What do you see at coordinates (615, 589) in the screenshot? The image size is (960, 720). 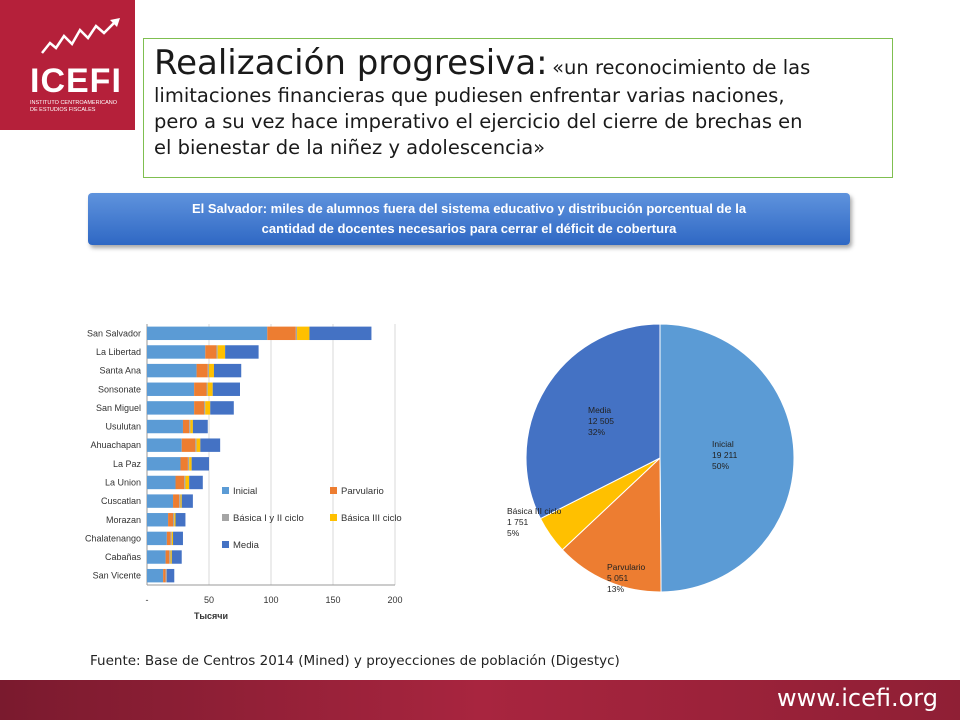 I see `pie-label-percent: 13%` at bounding box center [615, 589].